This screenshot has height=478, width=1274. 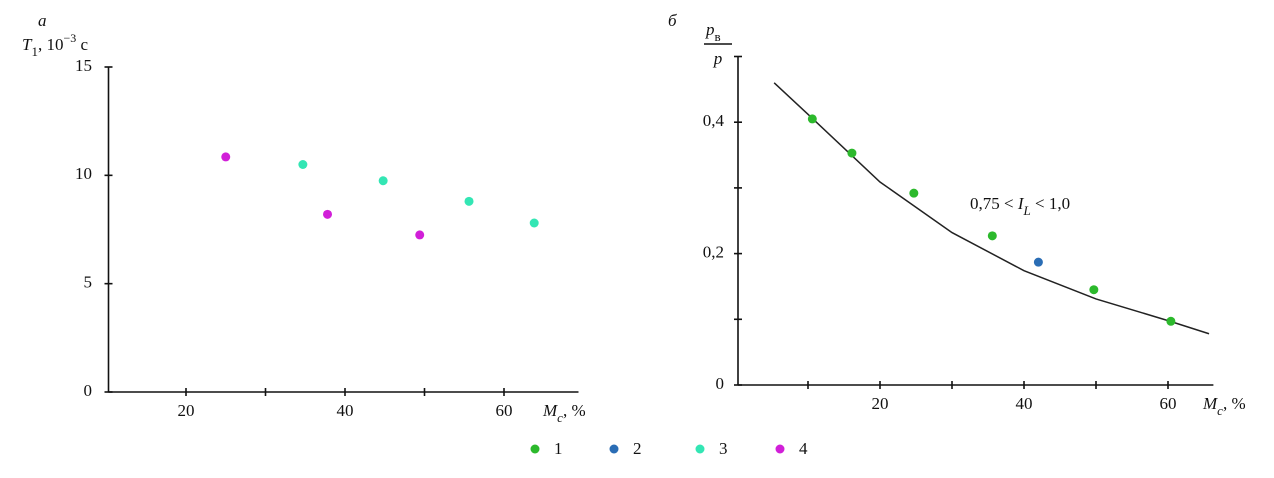 What do you see at coordinates (723, 448) in the screenshot?
I see `legend-label: 3` at bounding box center [723, 448].